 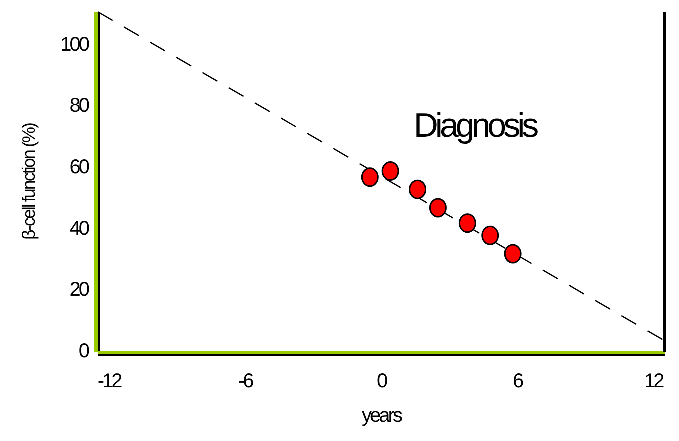 What do you see at coordinates (80, 106) in the screenshot?
I see `y-tick-label: 80` at bounding box center [80, 106].